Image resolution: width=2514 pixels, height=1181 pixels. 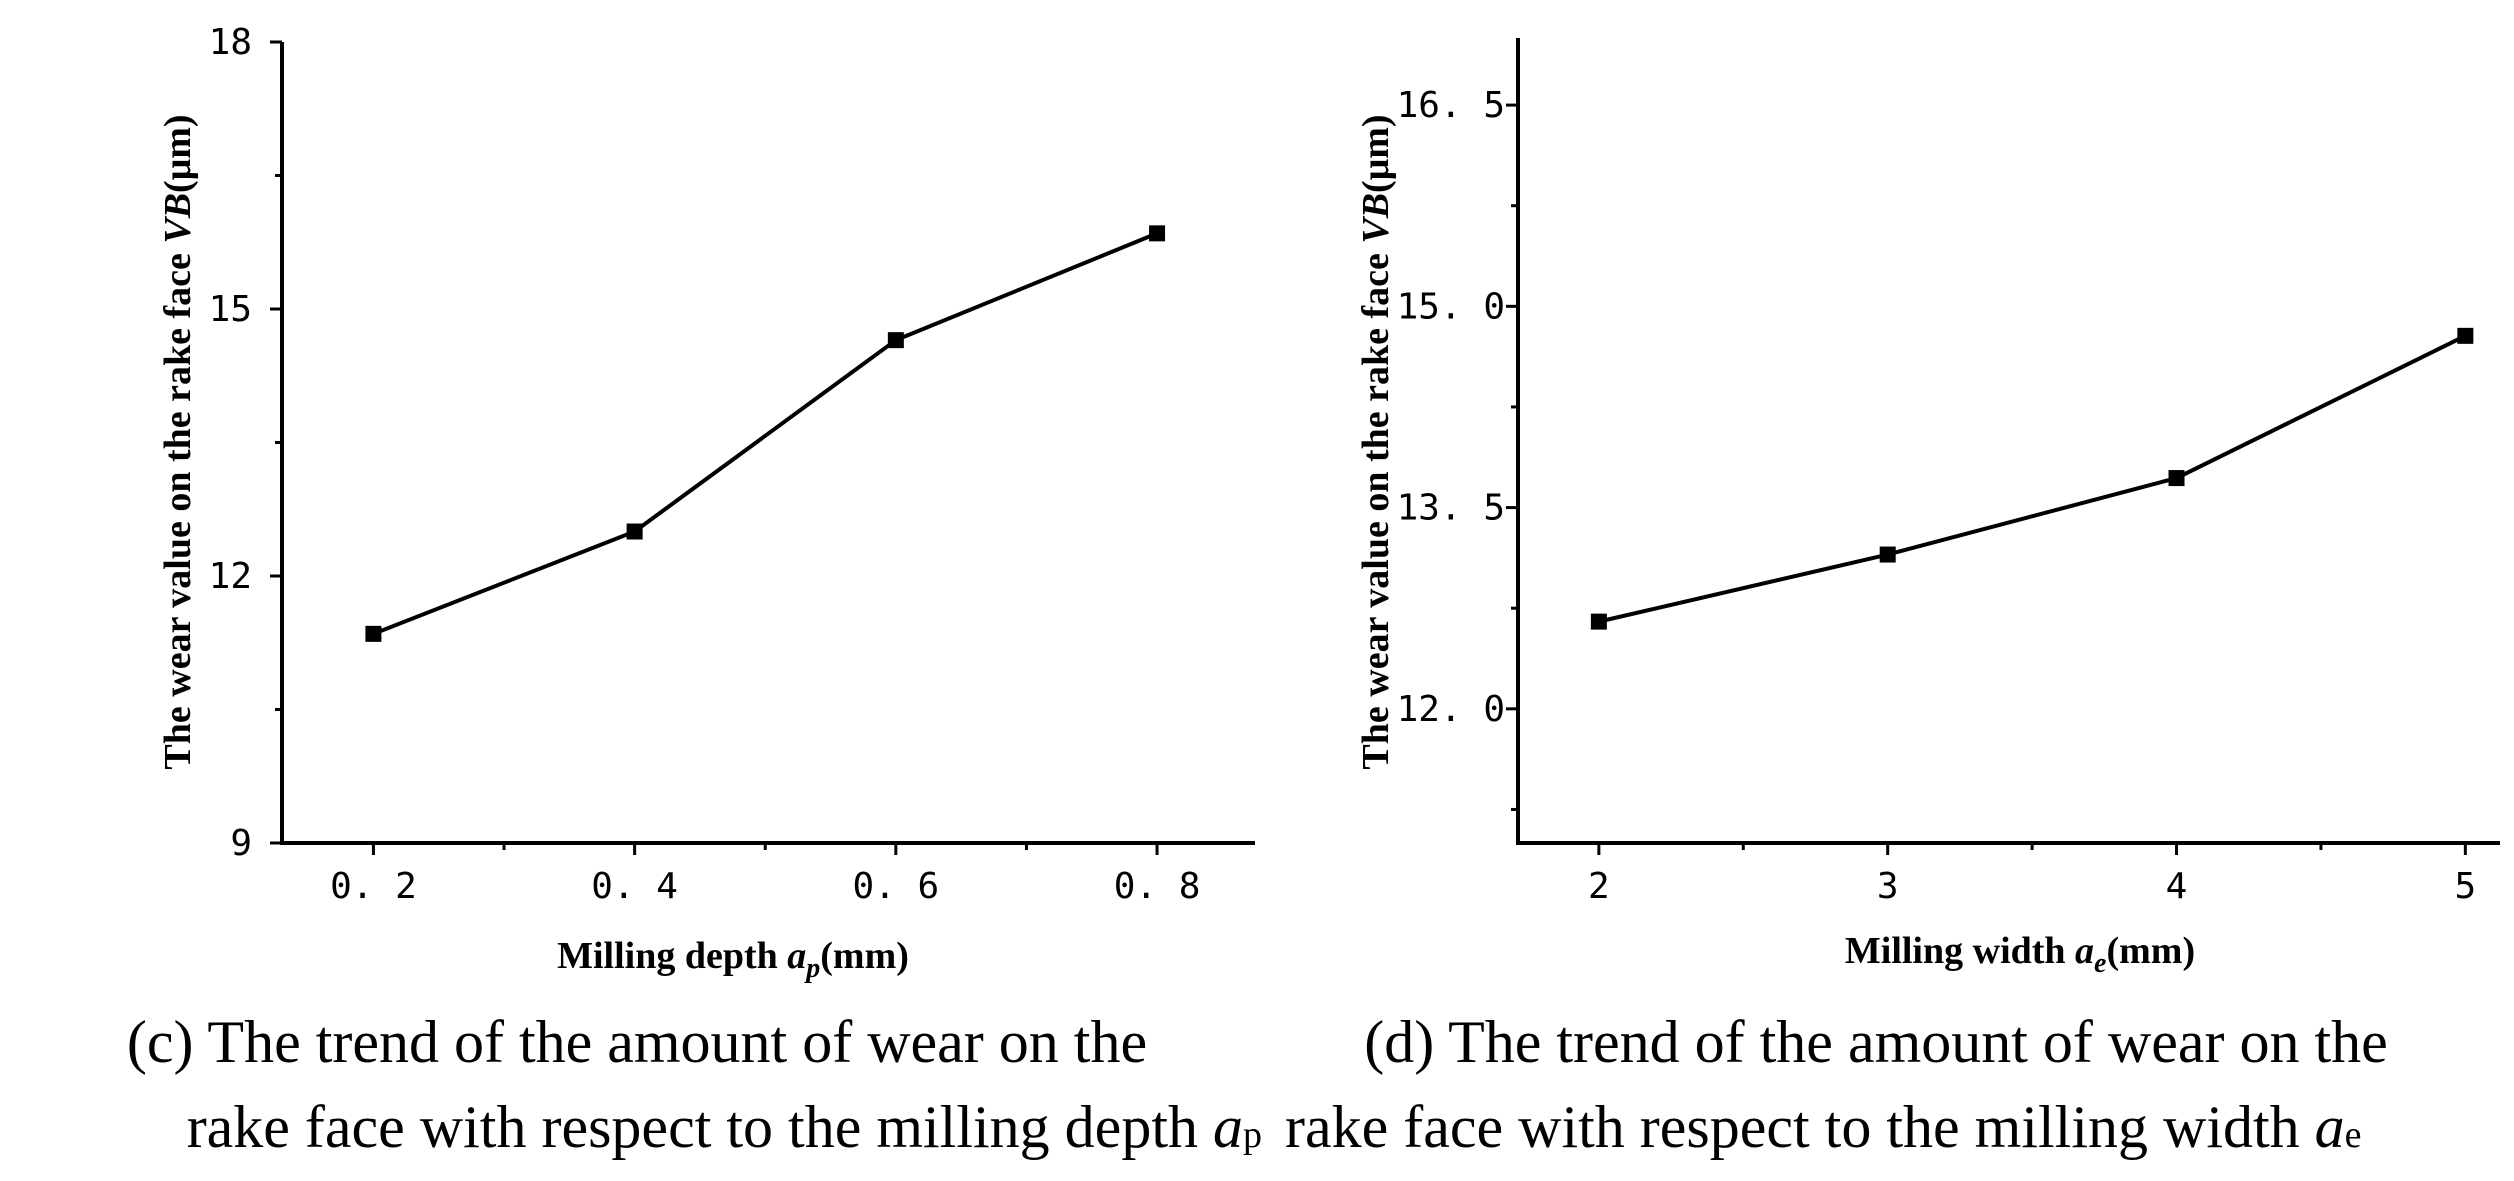 I want to click on chart-d-y-tick-label: 13. 5, so click(x=1451, y=508).